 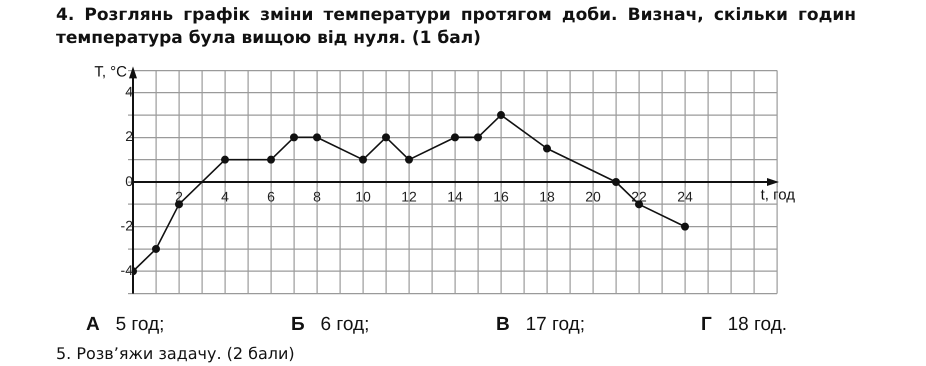 I want to click on x-tick-label: 4, so click(x=225, y=196).